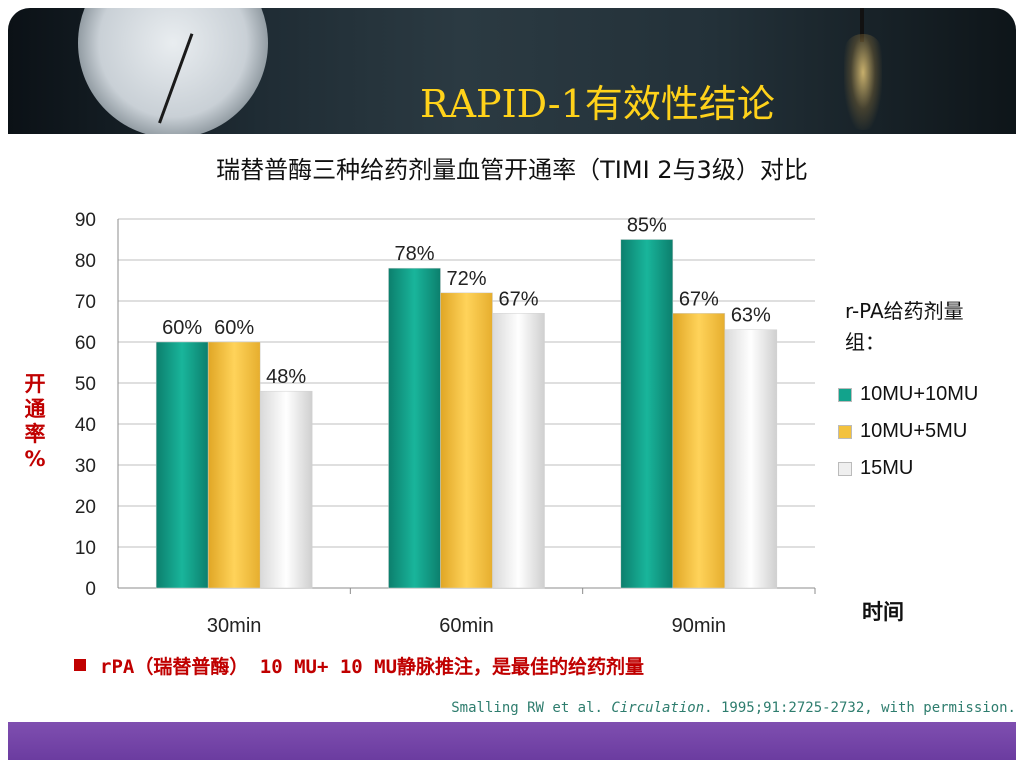  What do you see at coordinates (372, 667) in the screenshot?
I see `conclusion-text: rPA（瑞替普酶） 10 MU+ 10 MU静脉推注，是最佳的给药剂量` at bounding box center [372, 667].